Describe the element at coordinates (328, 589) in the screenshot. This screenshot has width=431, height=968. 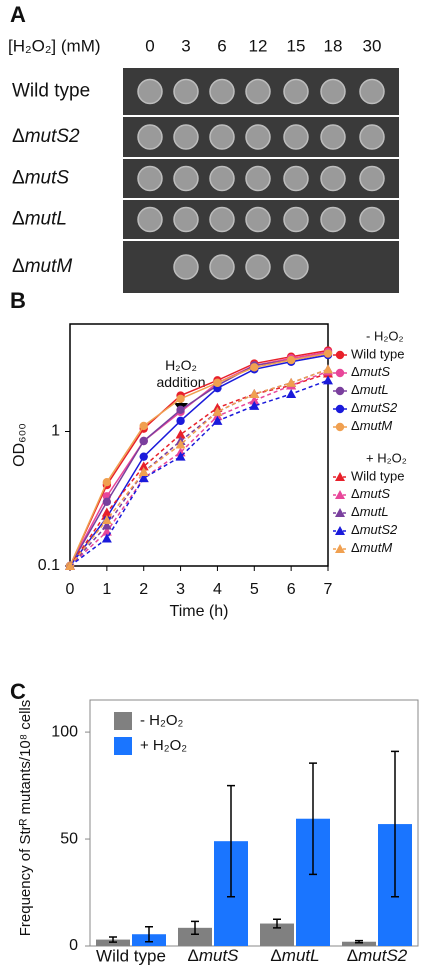
I see `x-tick-label: 7` at that location.